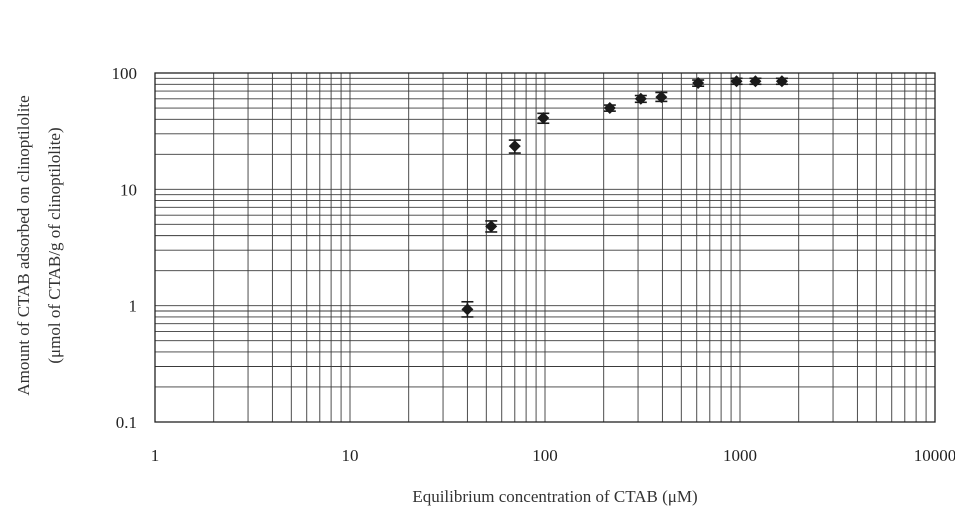 The image size is (955, 511). What do you see at coordinates (350, 455) in the screenshot?
I see `x-tick-label: 10` at bounding box center [350, 455].